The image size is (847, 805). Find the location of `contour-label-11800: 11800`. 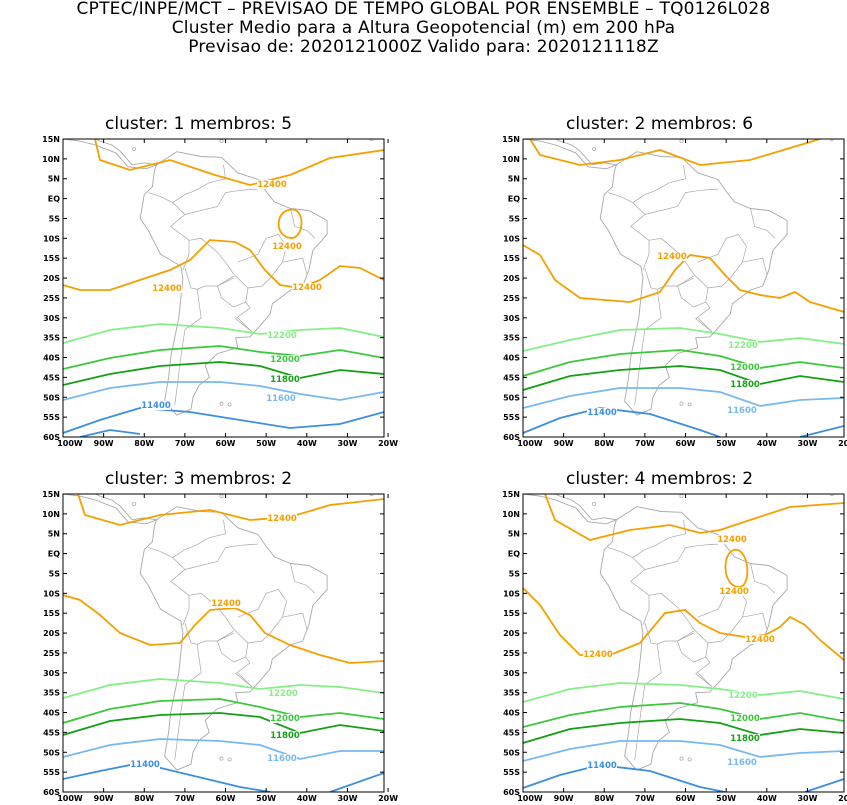

contour-label-11800: 11800 is located at coordinates (745, 385).